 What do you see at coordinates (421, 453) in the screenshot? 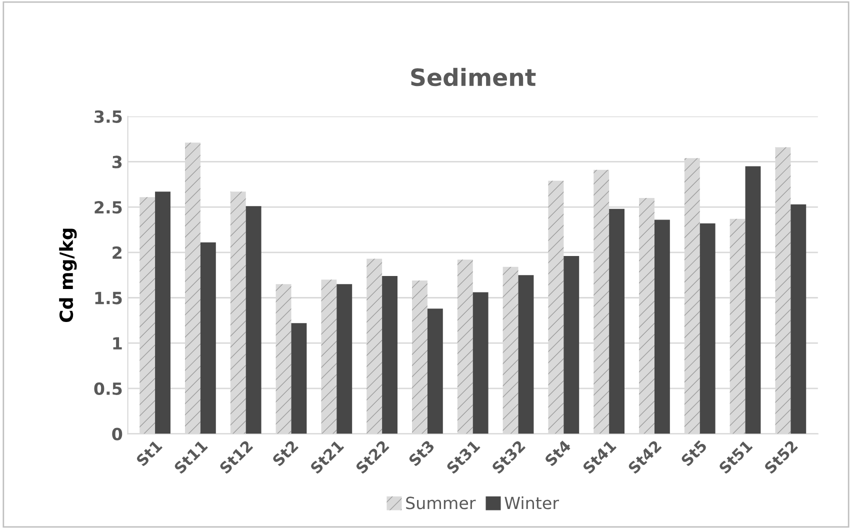
I see `x-tick-label: St3` at bounding box center [421, 453].